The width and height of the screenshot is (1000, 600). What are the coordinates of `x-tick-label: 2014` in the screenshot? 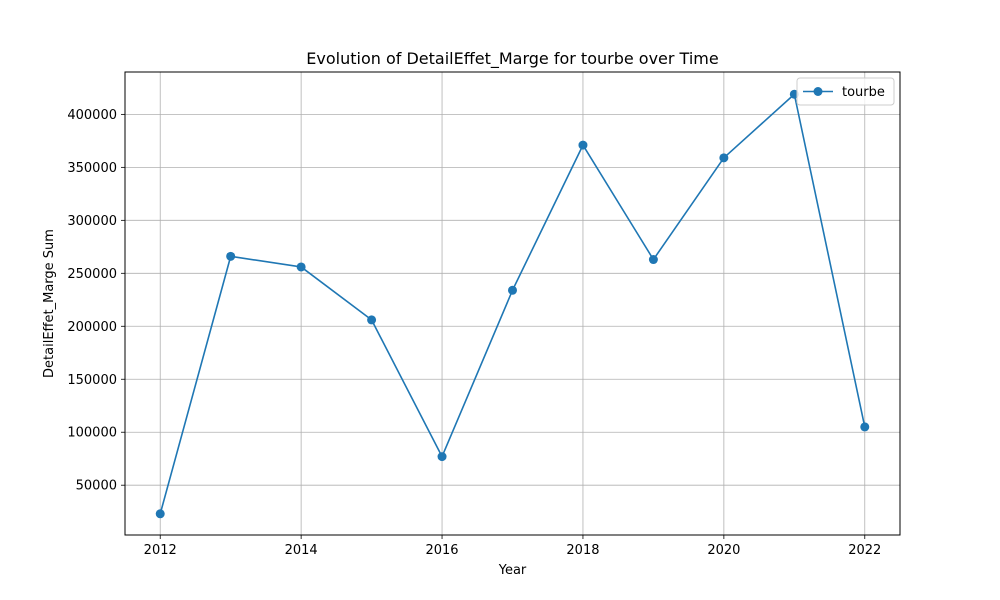 It's located at (301, 550).